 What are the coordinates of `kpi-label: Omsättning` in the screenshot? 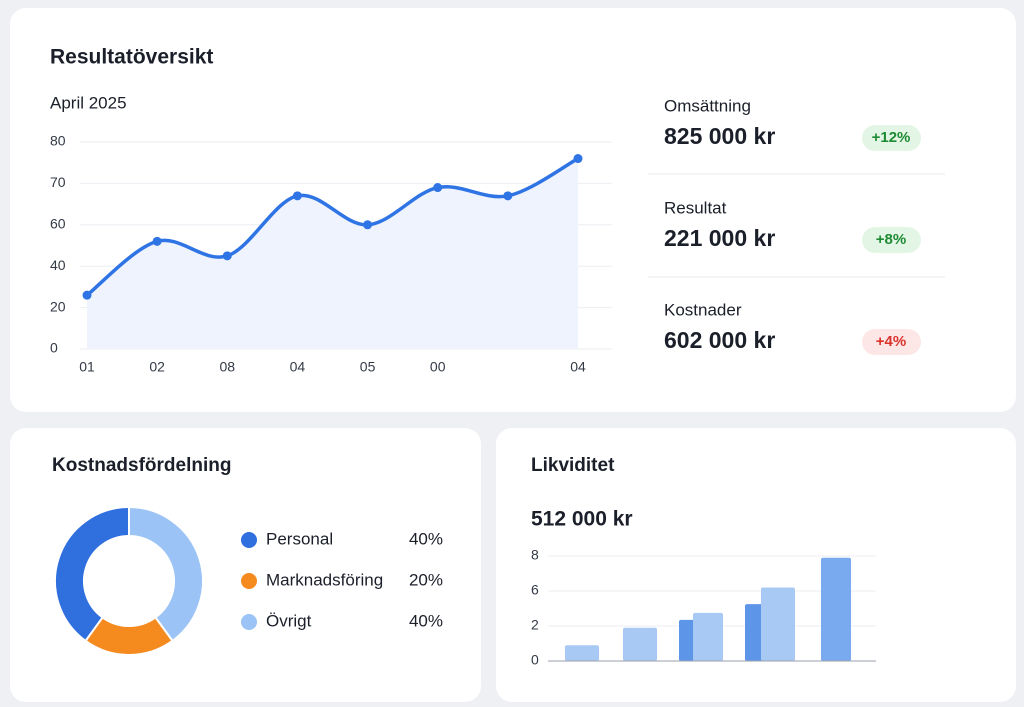 It's located at (707, 105).